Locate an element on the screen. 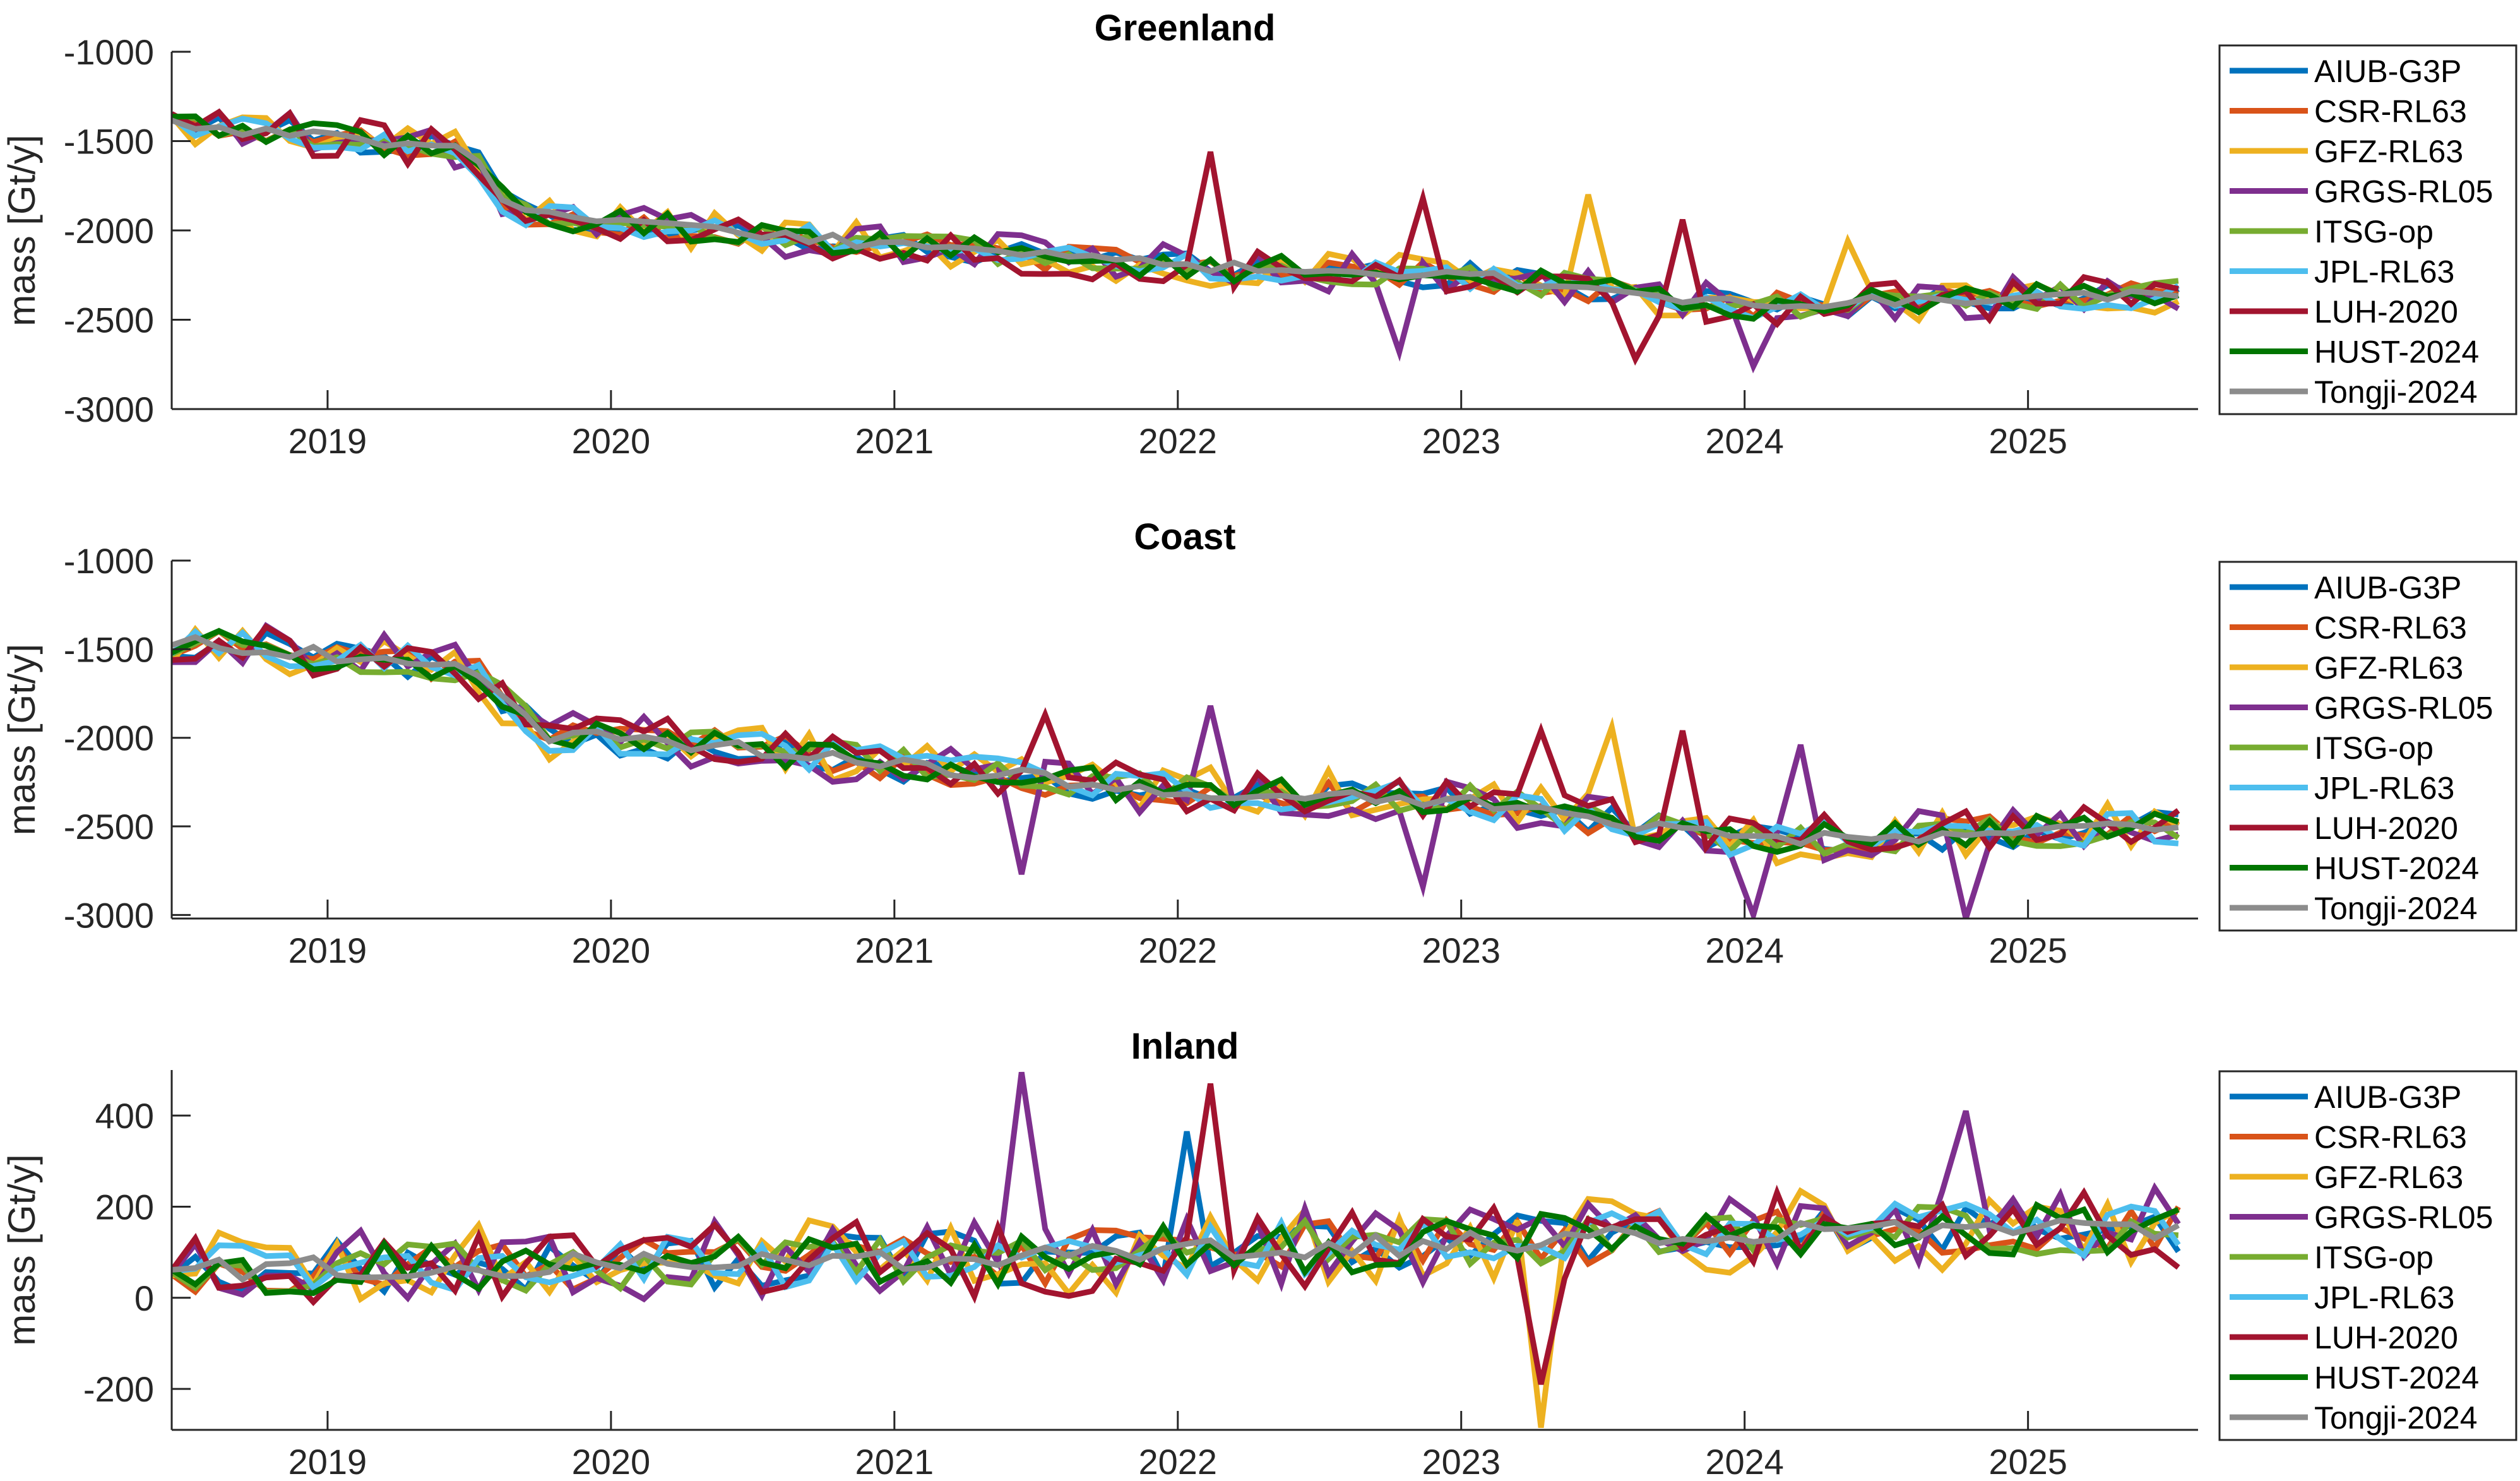  y-tick-label: -200 is located at coordinates (118, 1389).